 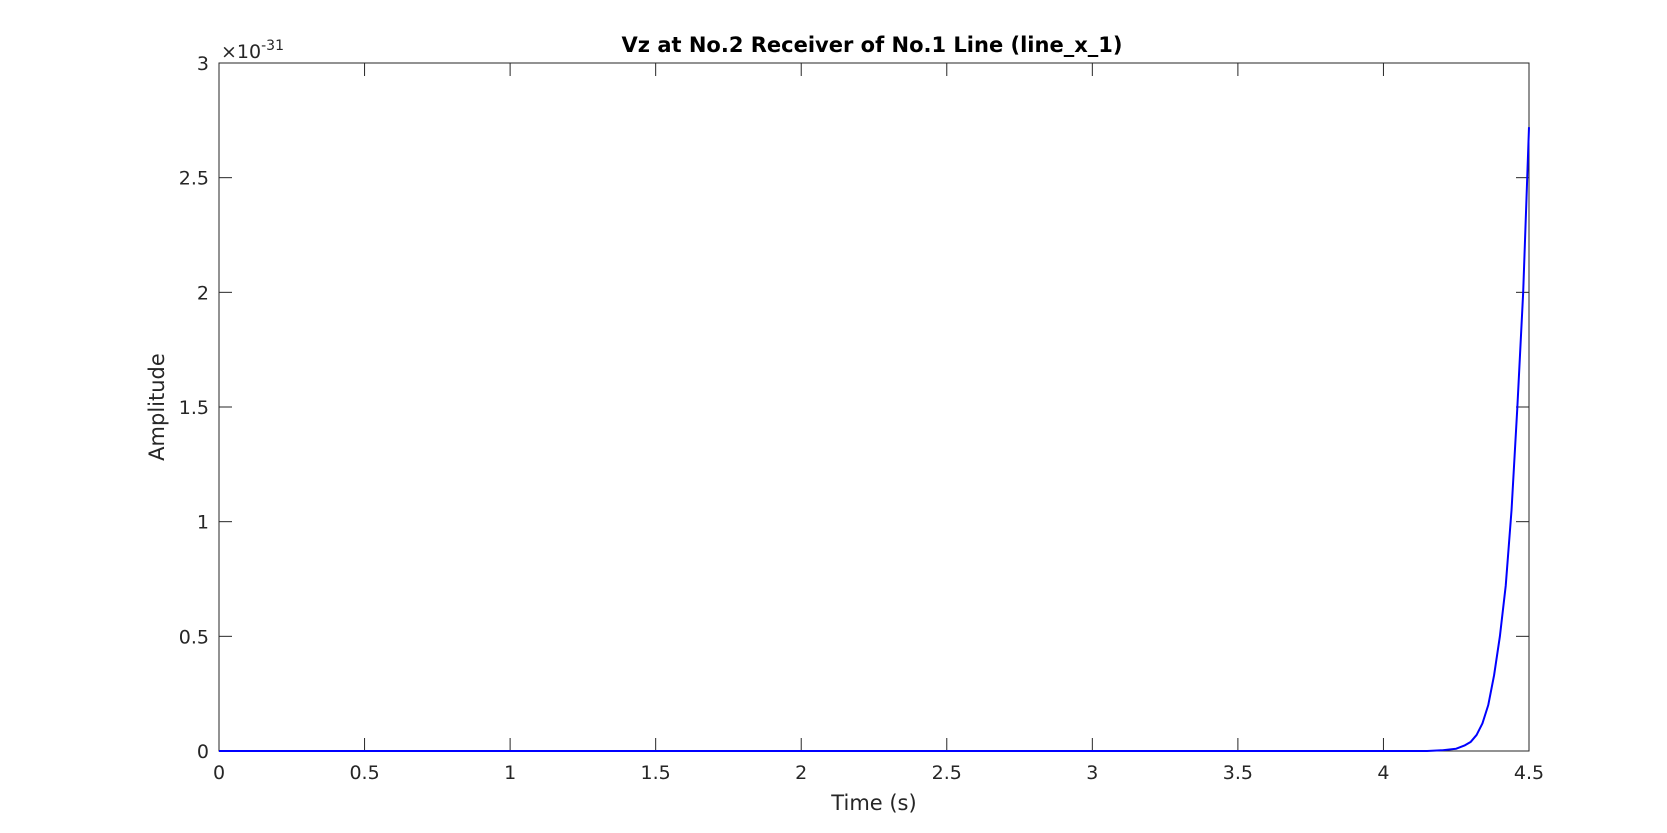 I want to click on x-tick-label: 3, so click(x=1092, y=773).